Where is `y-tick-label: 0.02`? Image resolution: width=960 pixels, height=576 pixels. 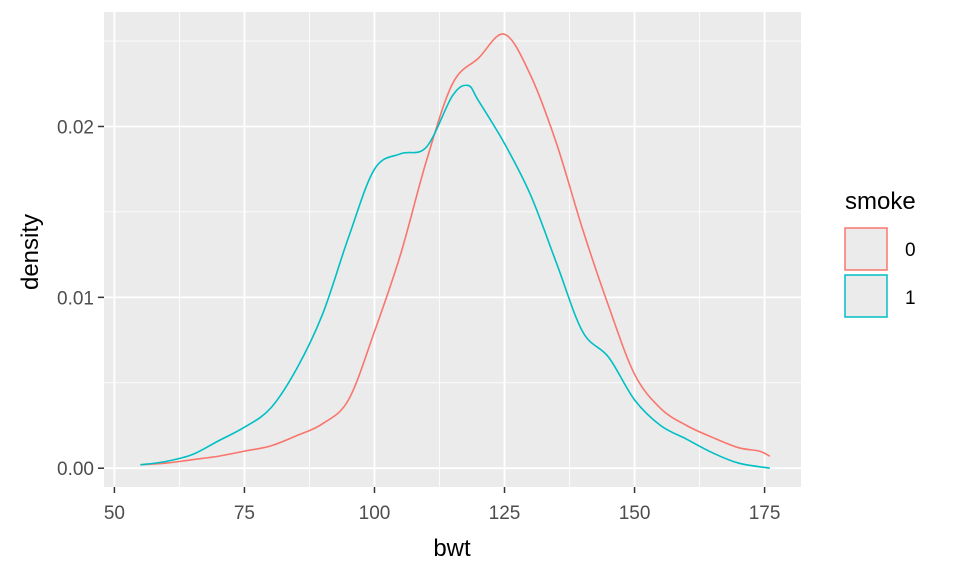
y-tick-label: 0.02 is located at coordinates (75, 127).